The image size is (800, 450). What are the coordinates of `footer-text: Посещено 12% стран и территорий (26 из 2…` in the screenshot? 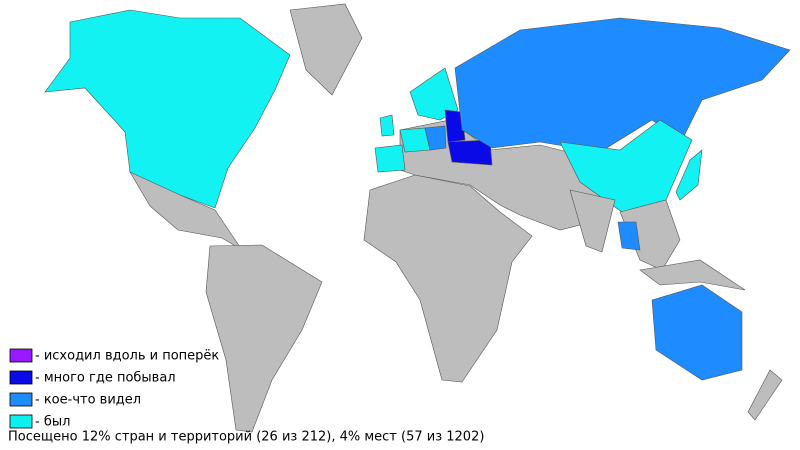 It's located at (246, 437).